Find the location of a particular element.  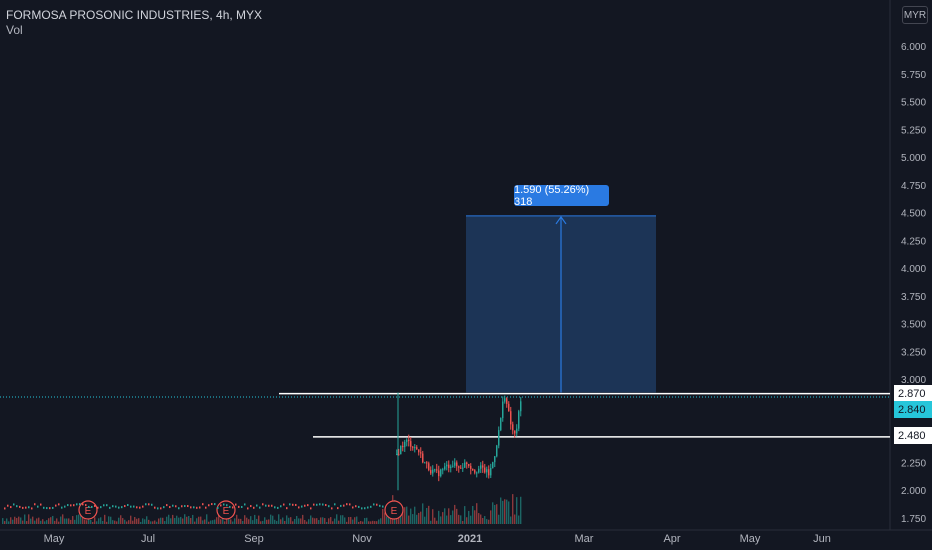

x-tick-label: 2021 is located at coordinates (470, 539).